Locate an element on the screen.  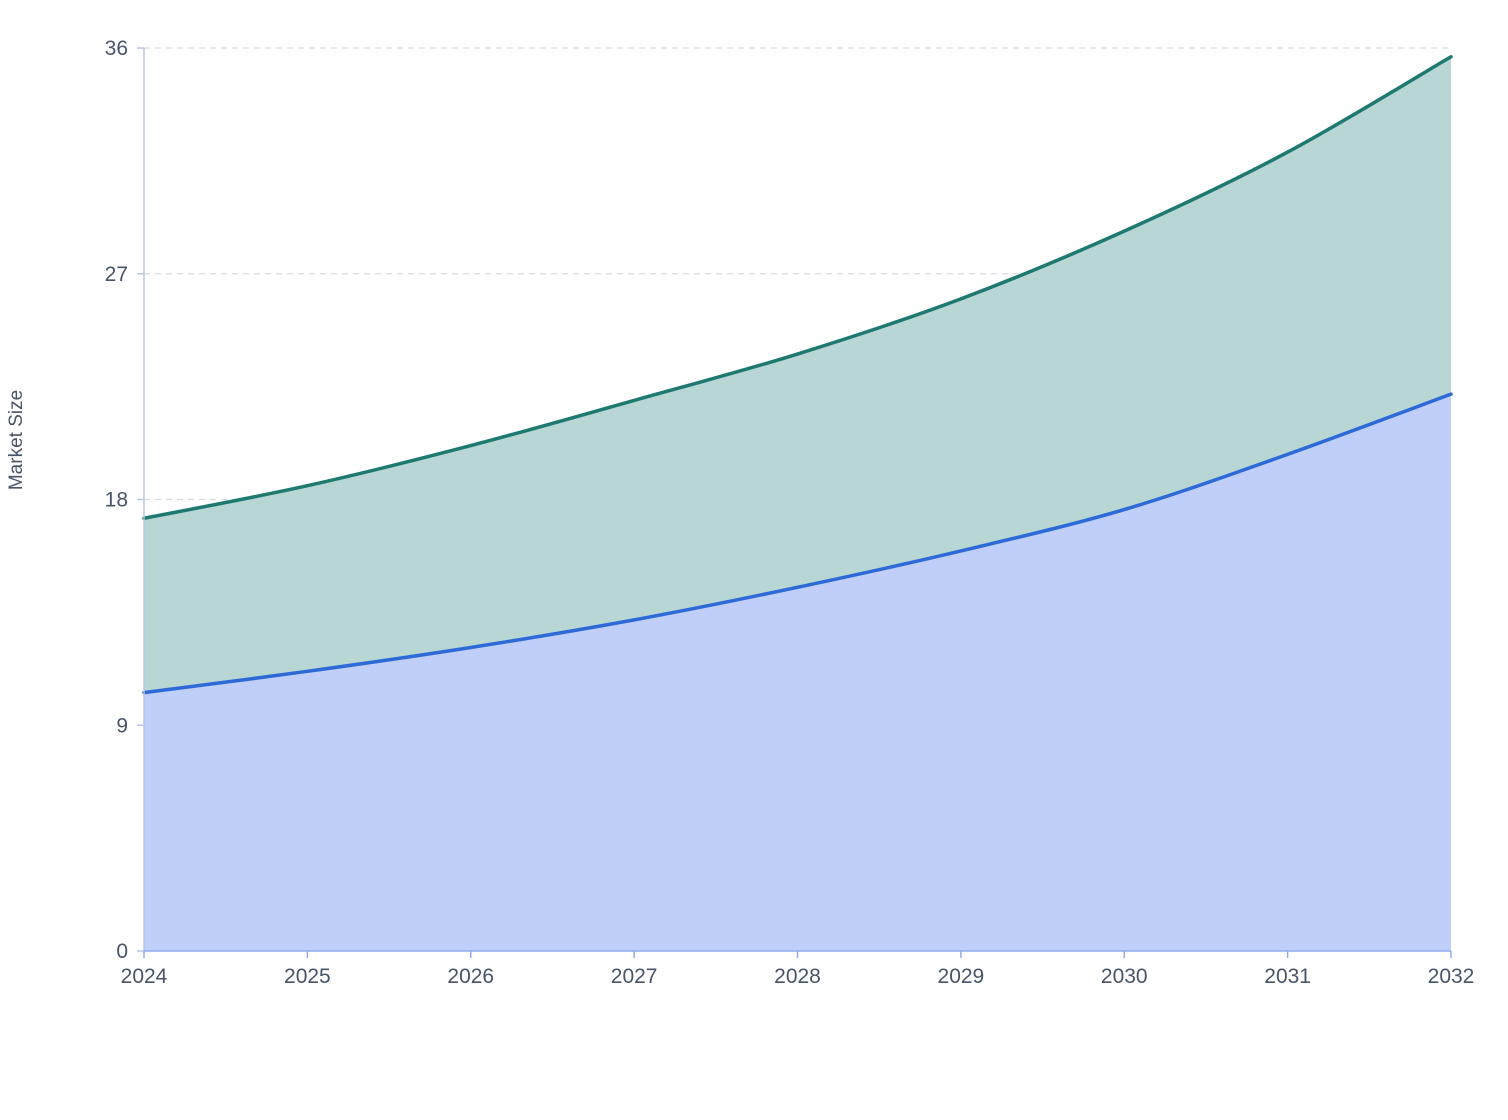
x-tick-label: 2031 is located at coordinates (1287, 976).